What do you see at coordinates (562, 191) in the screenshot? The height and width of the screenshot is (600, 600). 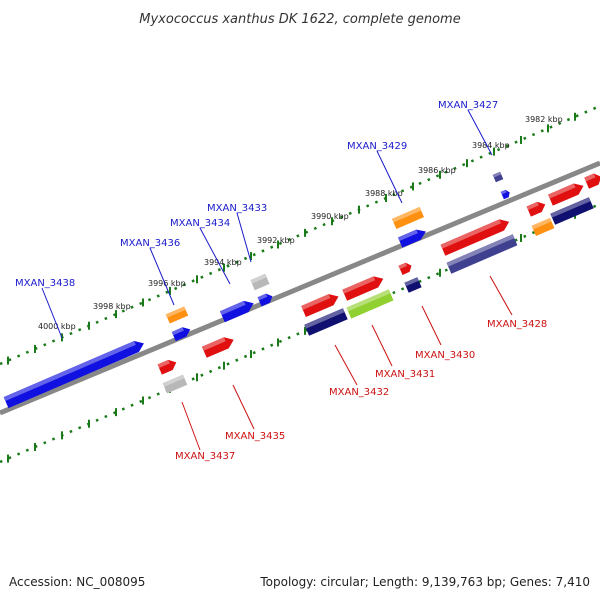 I see `feature-mxan-3427d-highlight` at bounding box center [562, 191].